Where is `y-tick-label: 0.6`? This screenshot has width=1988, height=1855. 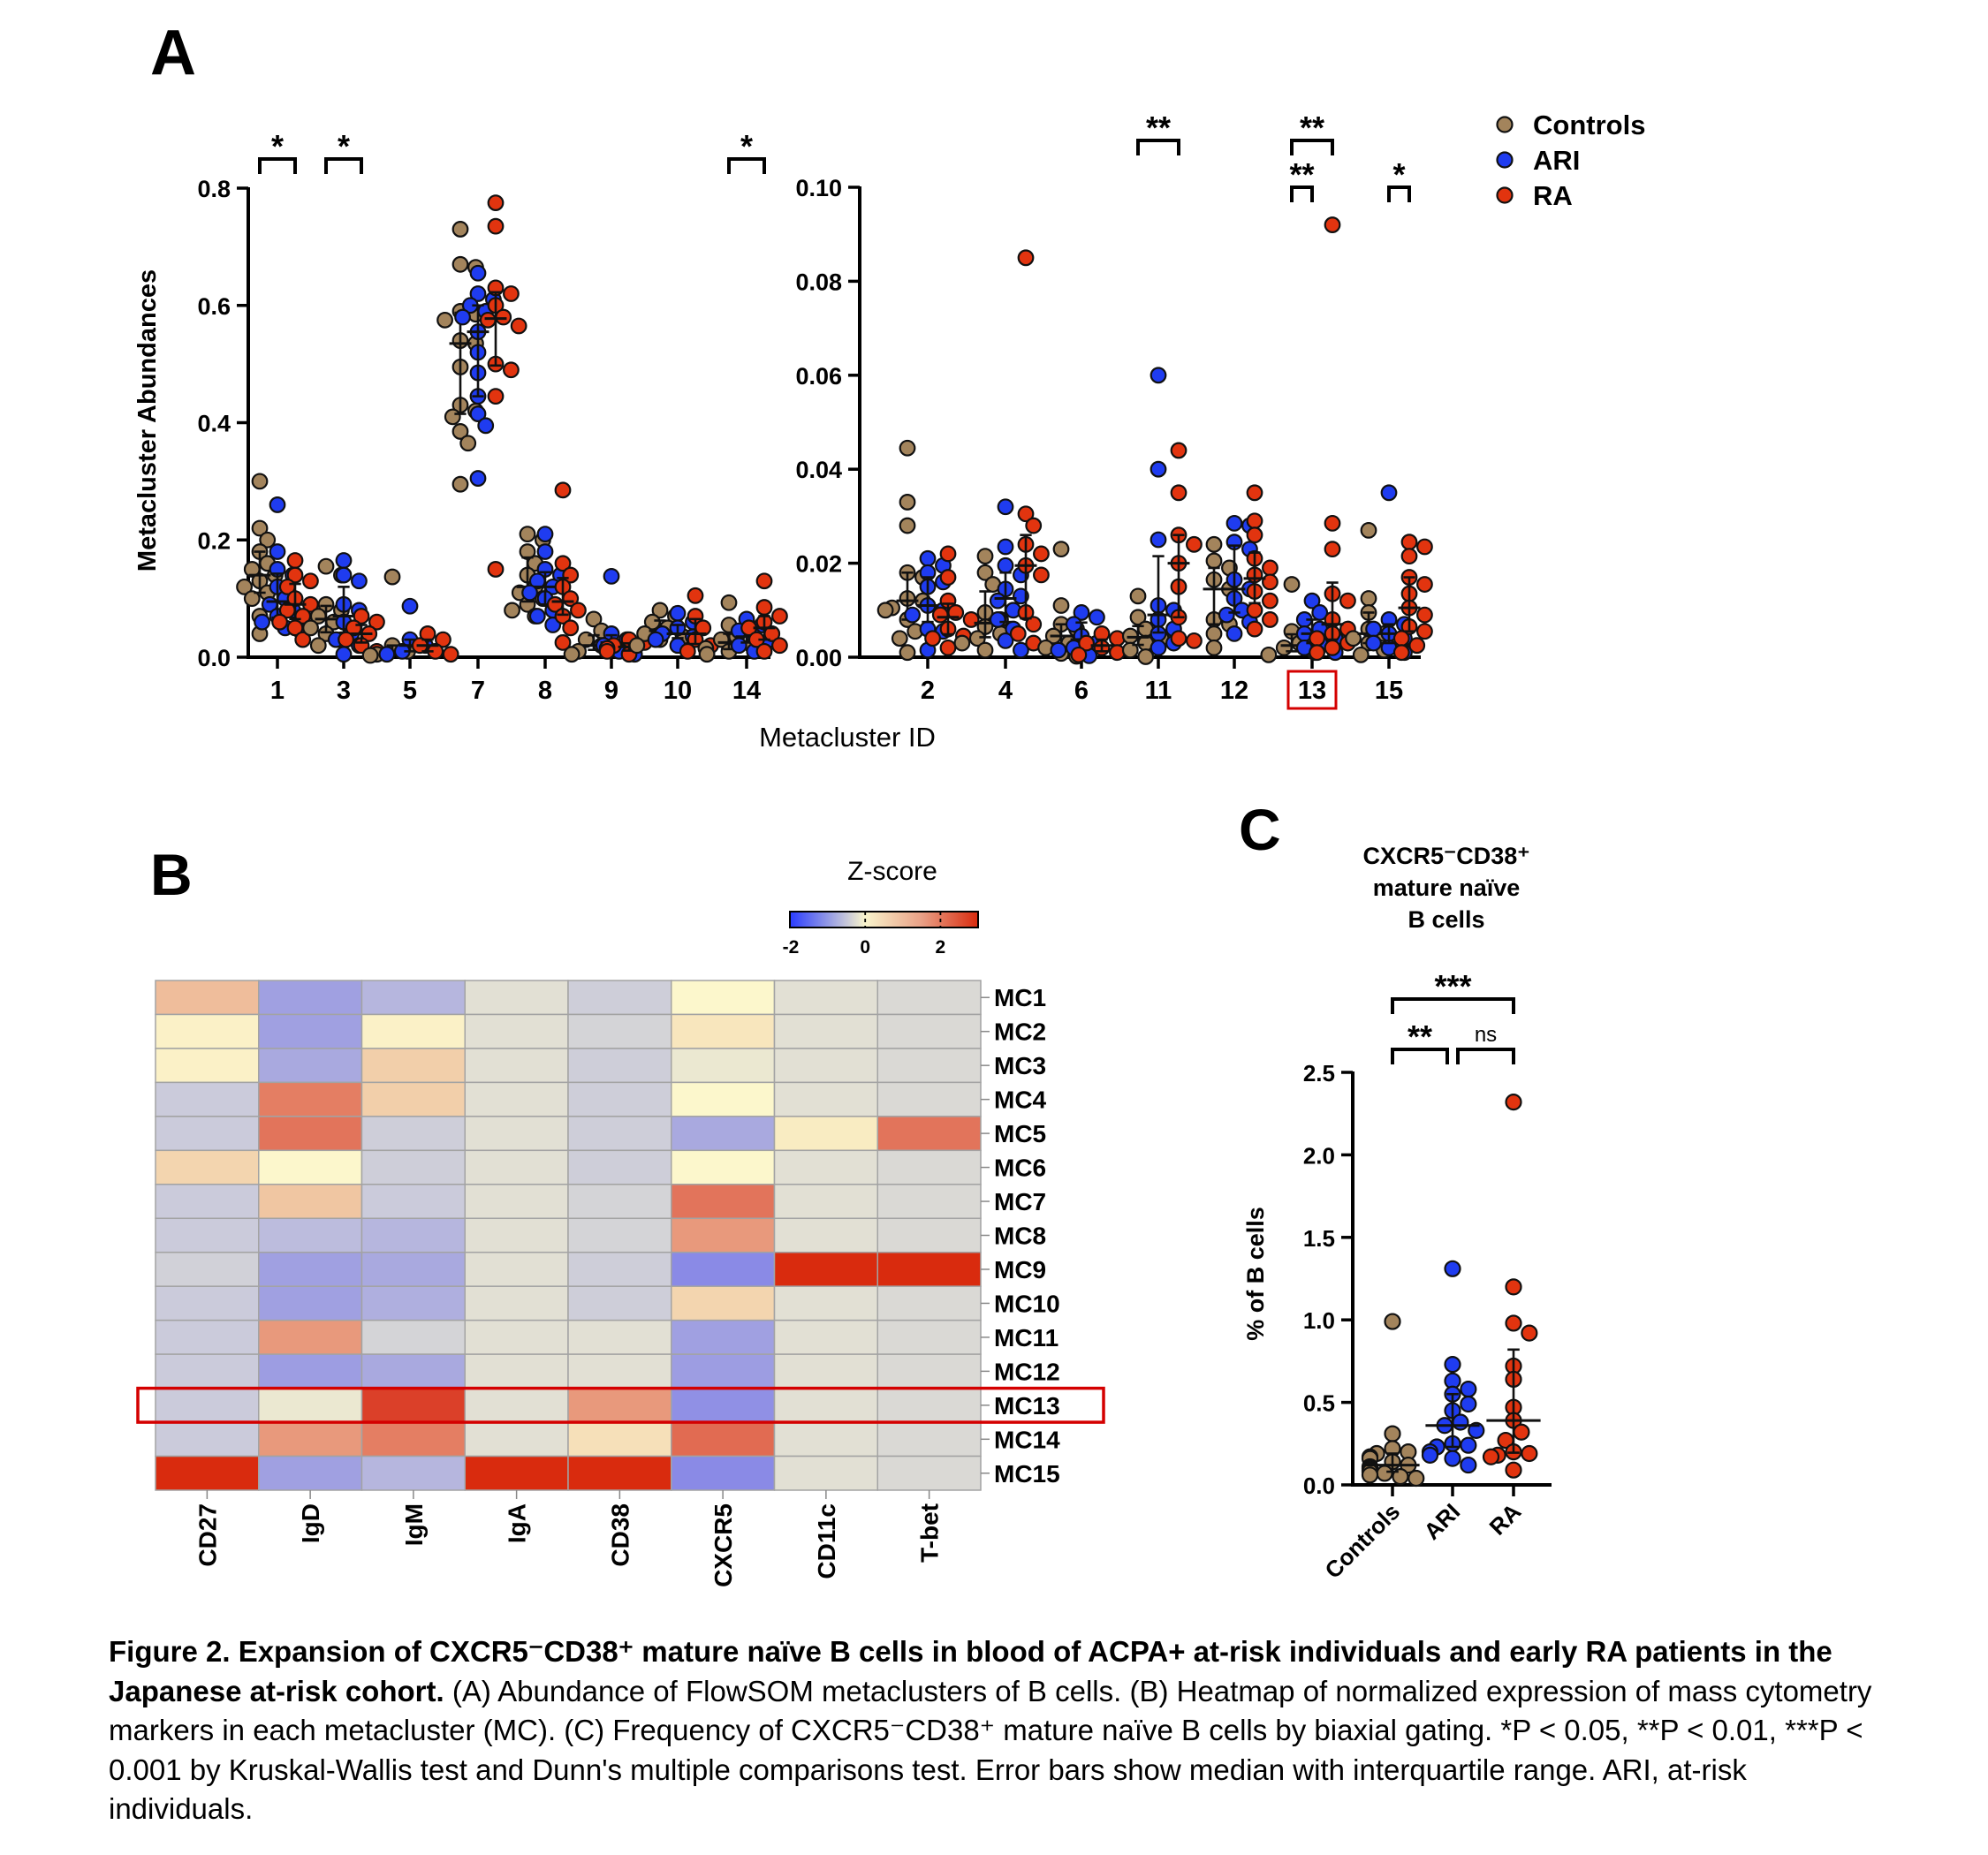 y-tick-label: 0.6 is located at coordinates (214, 306).